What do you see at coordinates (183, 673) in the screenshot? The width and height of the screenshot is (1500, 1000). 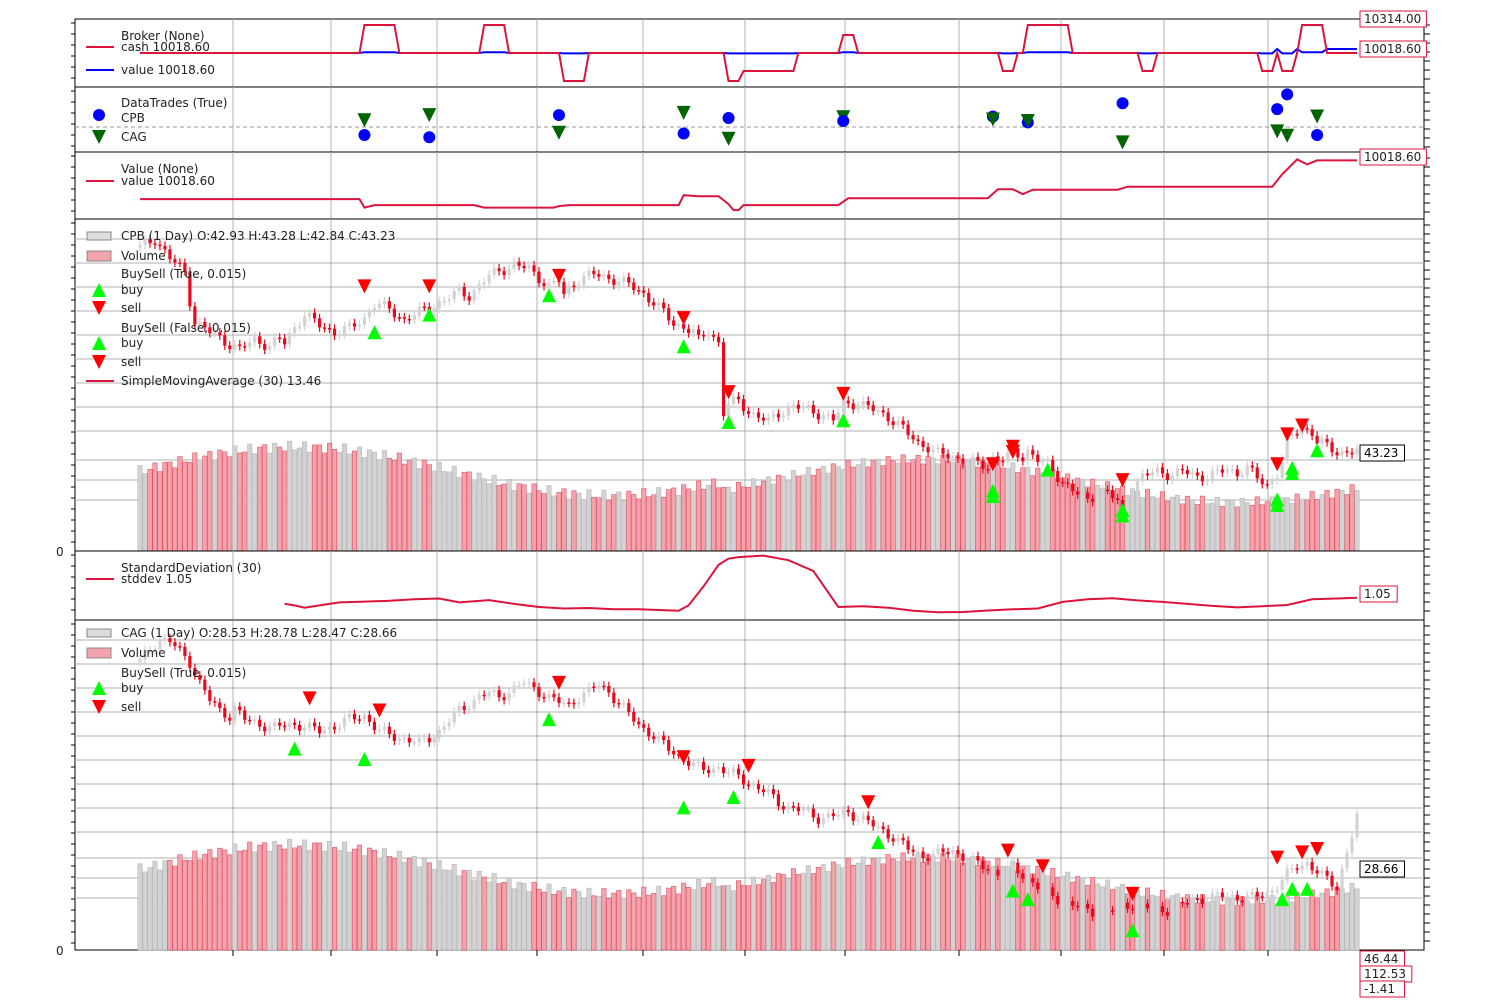 I see `legend-entry: BuySell (True, 0.015)` at bounding box center [183, 673].